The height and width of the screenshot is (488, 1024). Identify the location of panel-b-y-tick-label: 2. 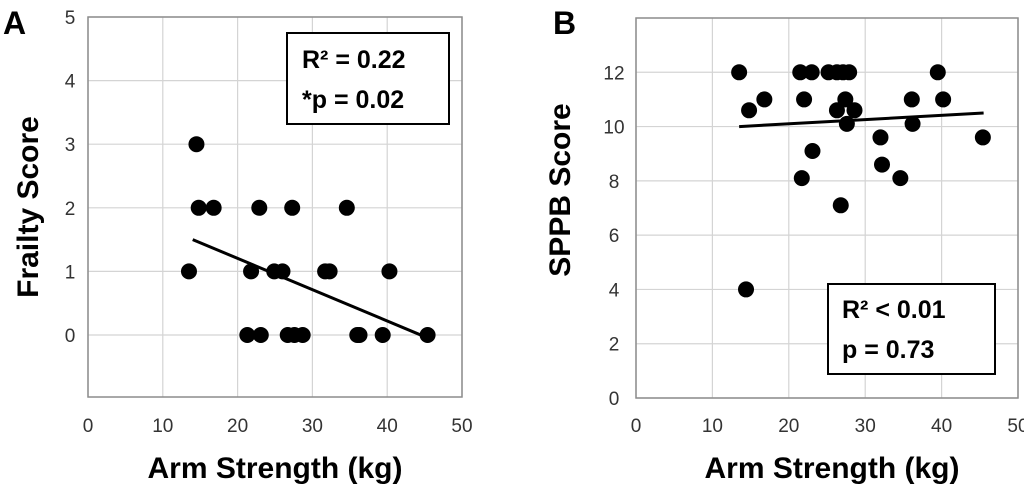
(614, 345).